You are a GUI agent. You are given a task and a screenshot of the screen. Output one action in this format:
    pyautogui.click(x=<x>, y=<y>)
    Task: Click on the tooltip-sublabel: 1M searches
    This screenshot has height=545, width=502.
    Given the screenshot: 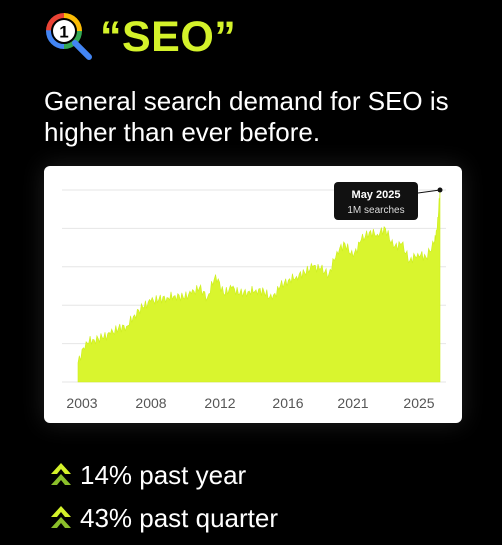 What is the action you would take?
    pyautogui.click(x=375, y=210)
    